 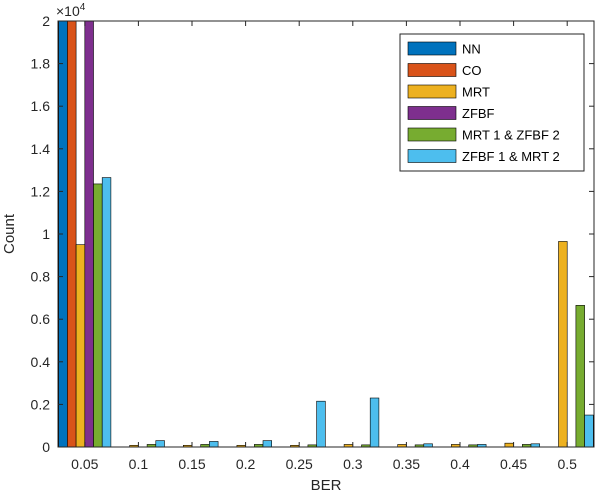 What do you see at coordinates (476, 92) in the screenshot?
I see `legend-label: MRT` at bounding box center [476, 92].